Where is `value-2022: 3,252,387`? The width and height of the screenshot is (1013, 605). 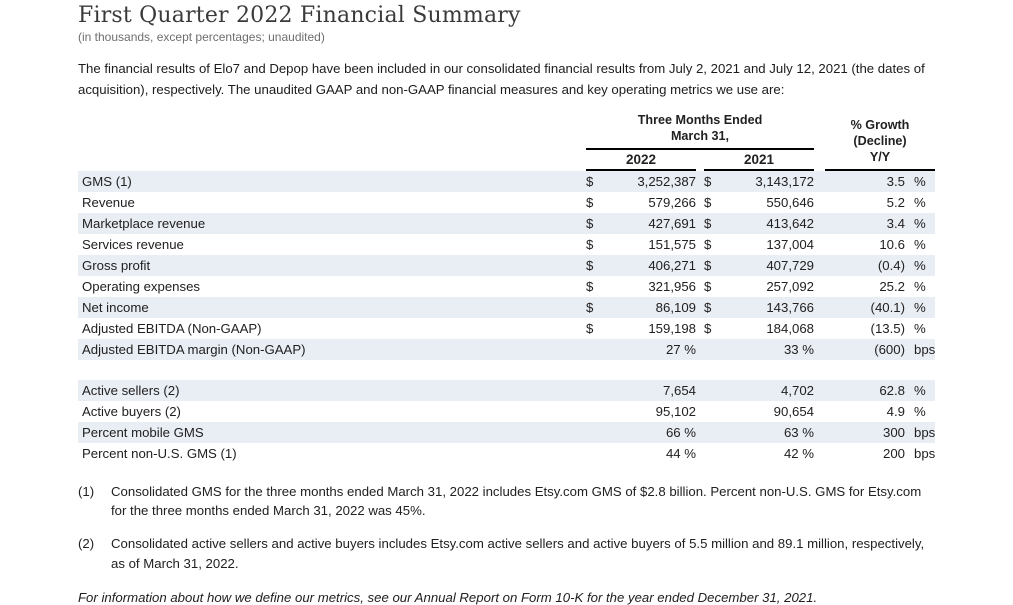
value-2022: 3,252,387 is located at coordinates (666, 181).